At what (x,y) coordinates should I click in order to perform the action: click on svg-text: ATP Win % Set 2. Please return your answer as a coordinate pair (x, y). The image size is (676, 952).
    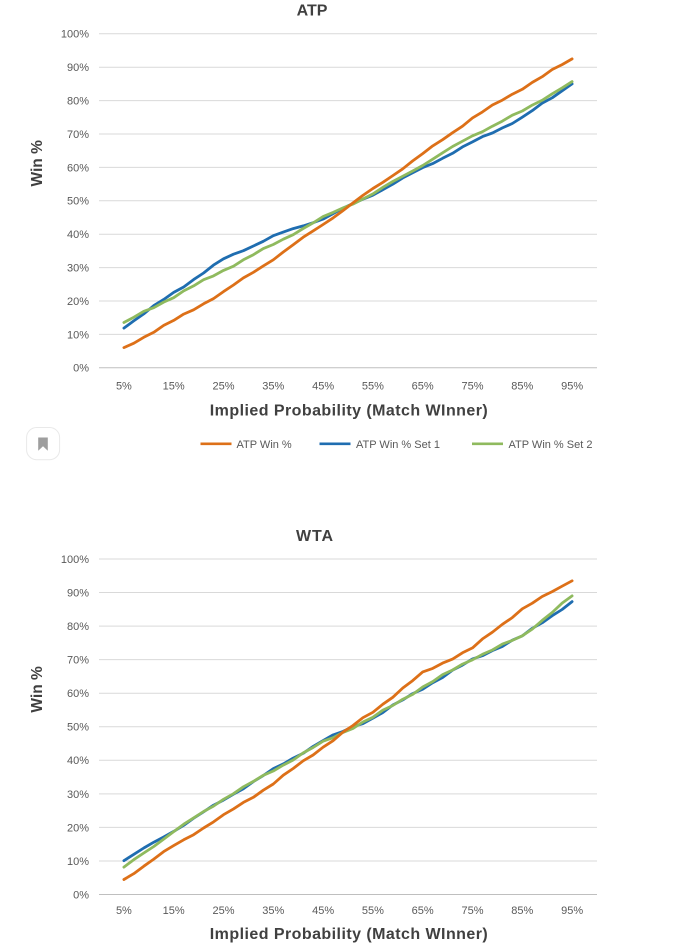
    Looking at the image, I should click on (551, 445).